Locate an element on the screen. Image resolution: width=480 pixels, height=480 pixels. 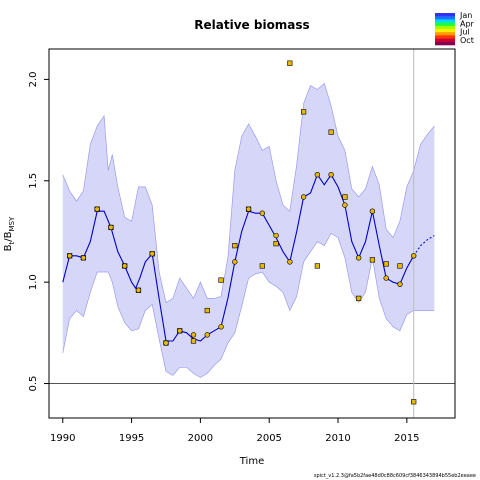
x-tick-label: 1995 is located at coordinates (131, 438).